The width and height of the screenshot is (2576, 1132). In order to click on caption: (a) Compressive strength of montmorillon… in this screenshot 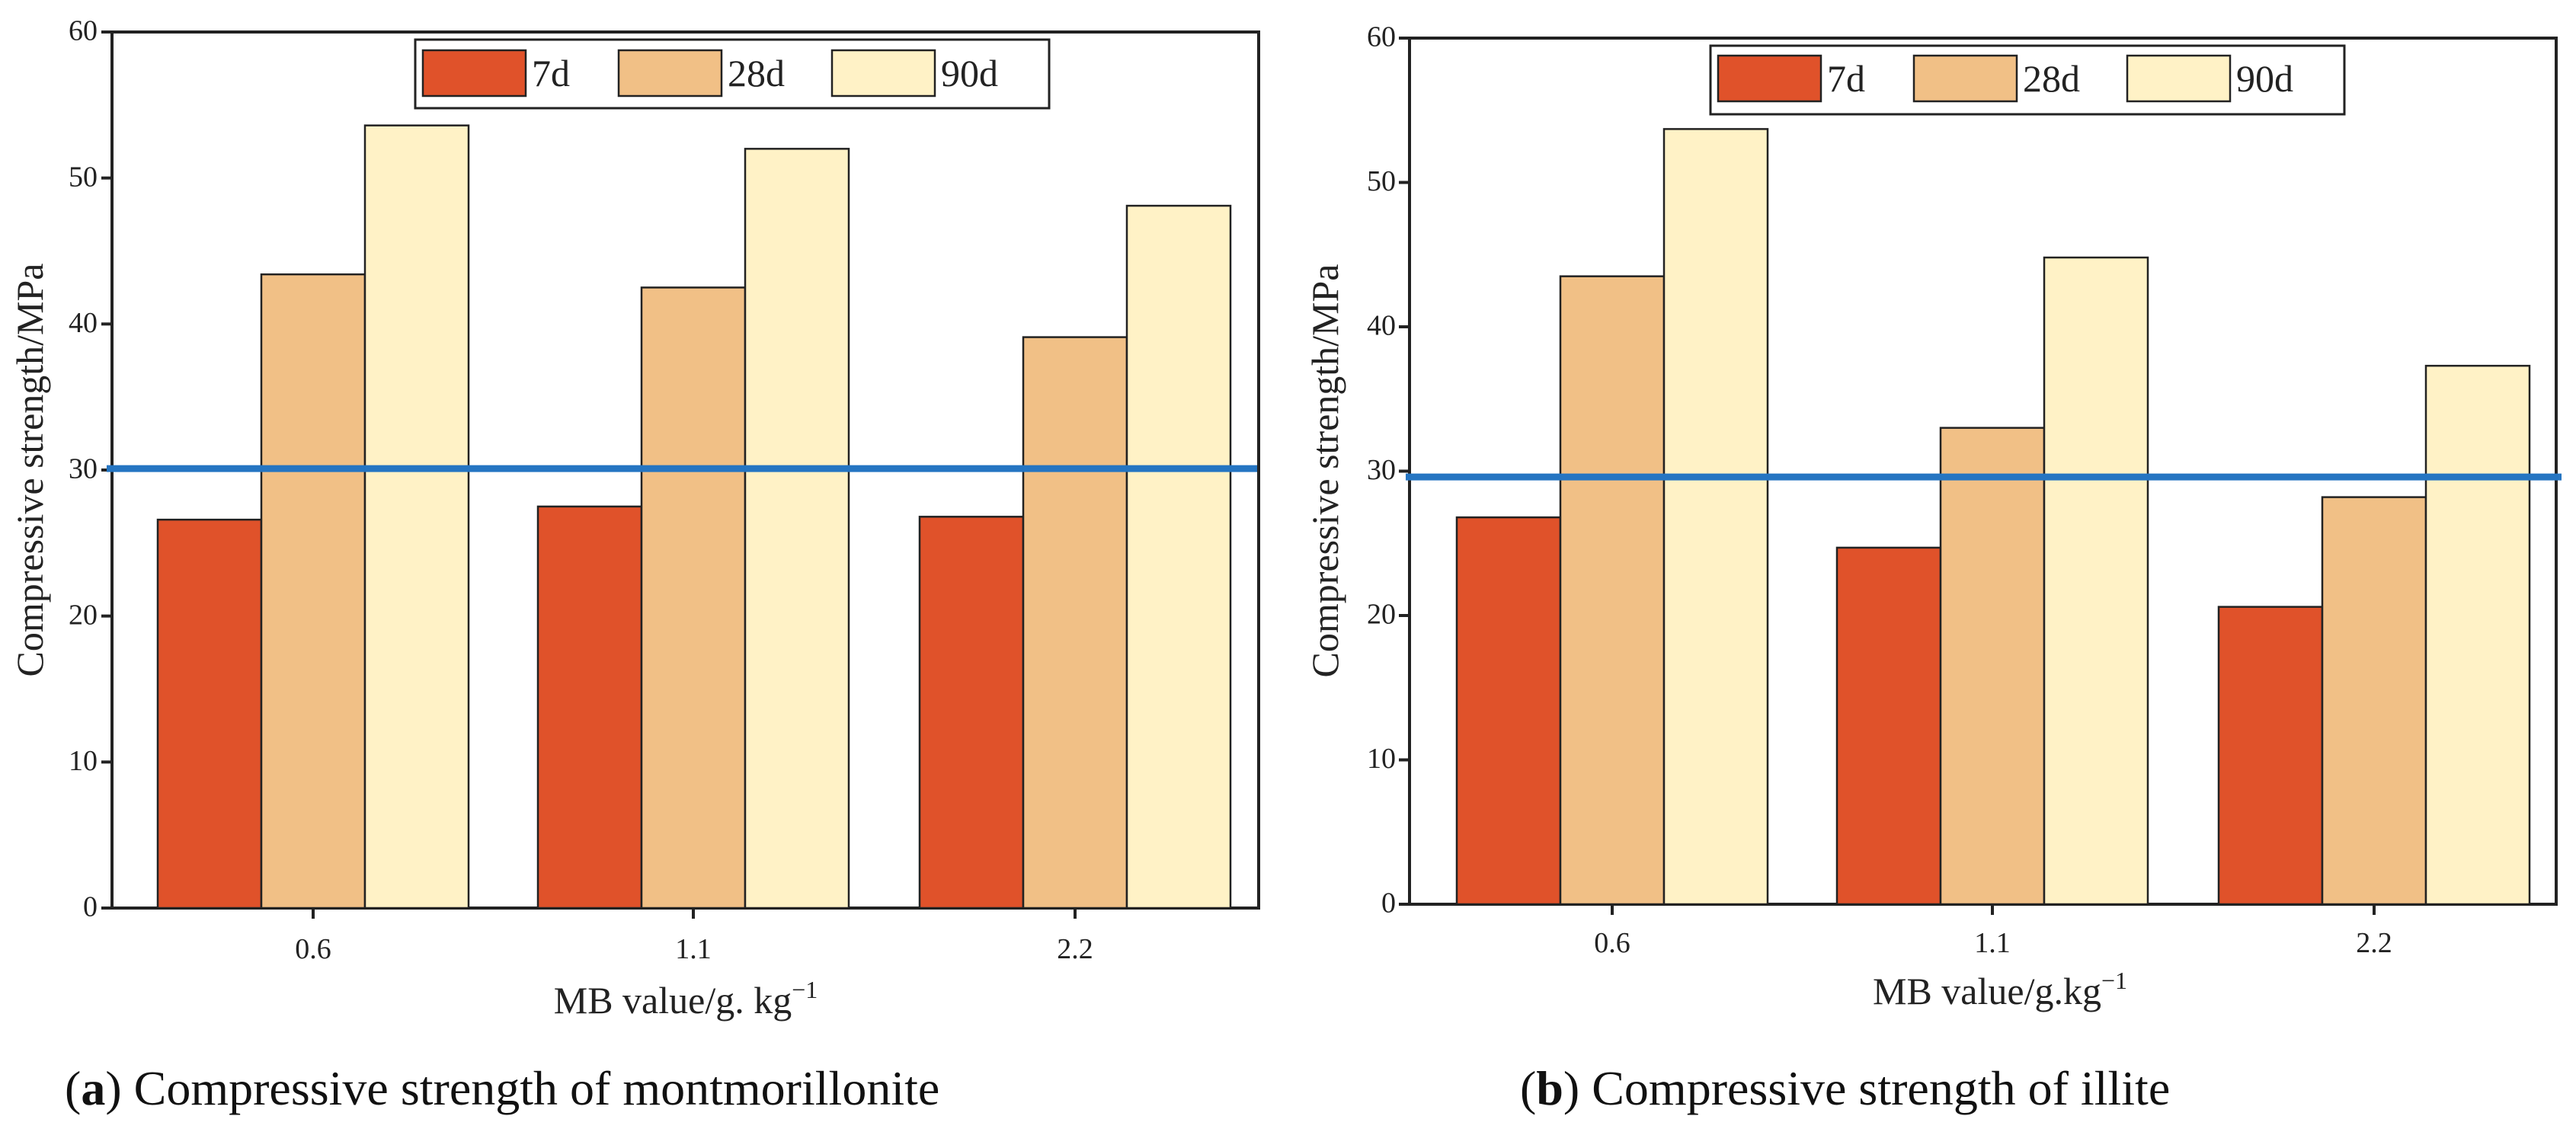, I will do `click(502, 1088)`.